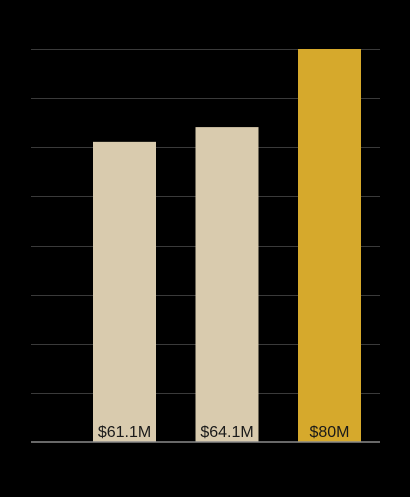  I want to click on bar-2-value-label: $64.1M, so click(226, 432).